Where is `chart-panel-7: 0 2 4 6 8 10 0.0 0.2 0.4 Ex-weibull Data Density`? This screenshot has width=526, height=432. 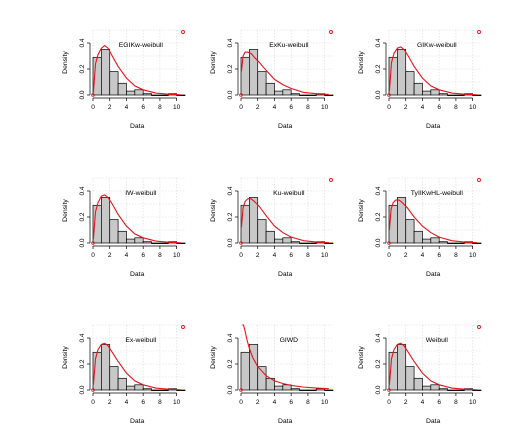 chart-panel-7: 0 2 4 6 8 10 0.0 0.2 0.4 Ex-weibull Data Density is located at coordinates (124, 374).